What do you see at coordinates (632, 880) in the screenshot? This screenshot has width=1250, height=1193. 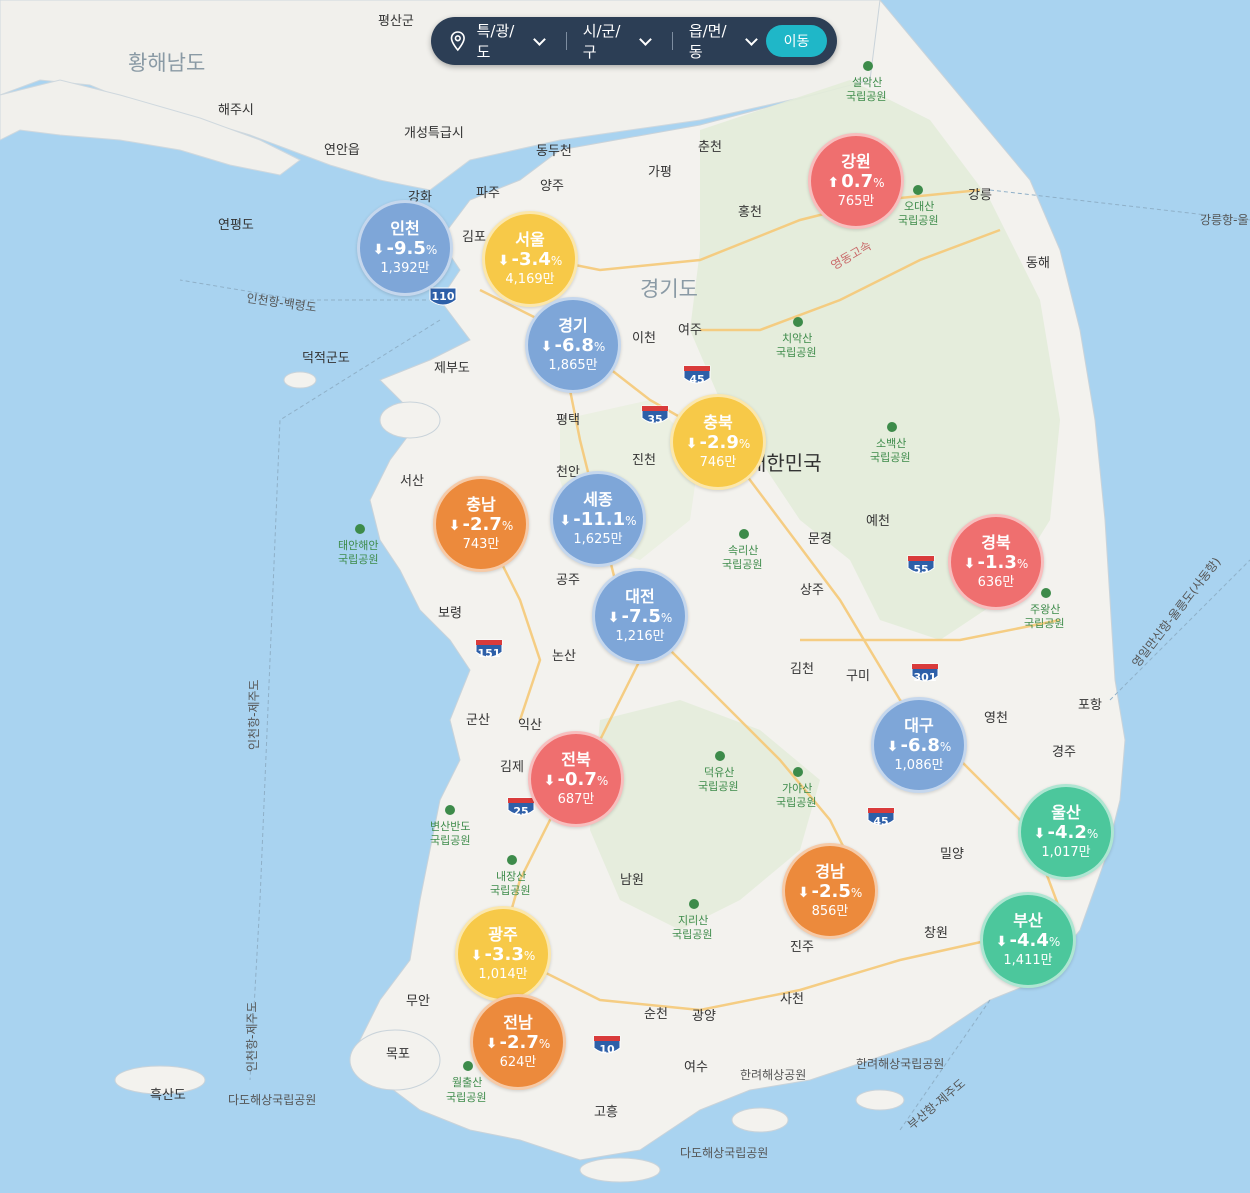 I see `svg-text: 남원` at bounding box center [632, 880].